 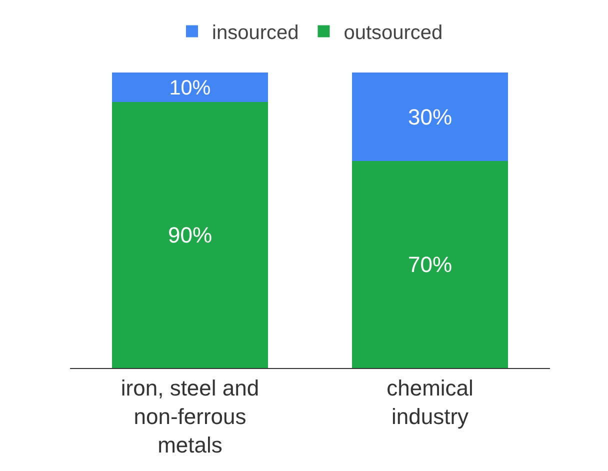 I want to click on data-label: 90%, so click(x=190, y=235).